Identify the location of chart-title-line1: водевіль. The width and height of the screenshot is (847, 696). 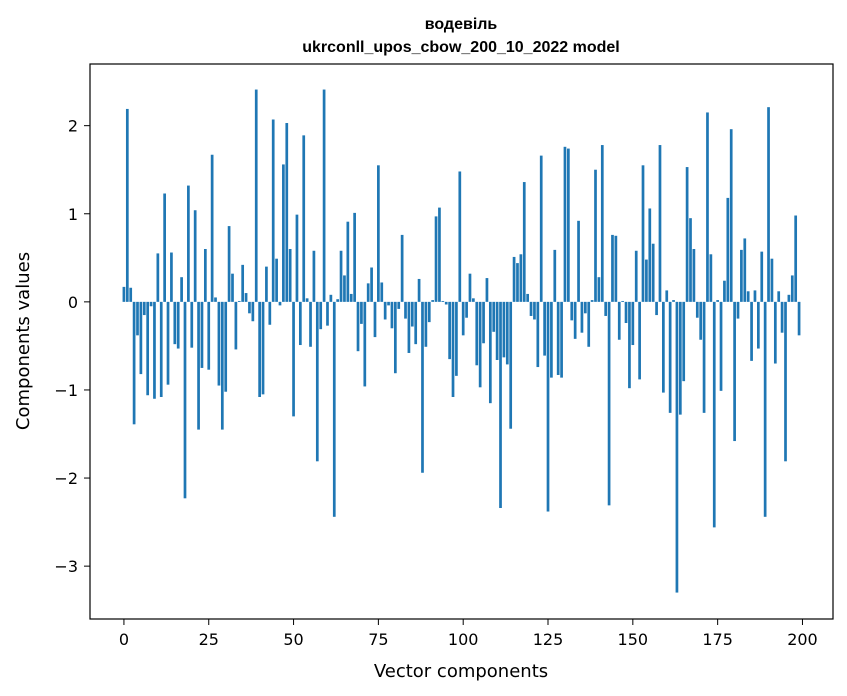
(461, 24).